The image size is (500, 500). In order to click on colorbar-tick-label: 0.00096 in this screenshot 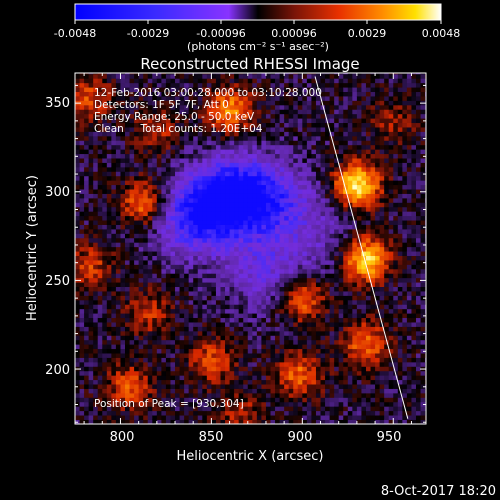, I will do `click(294, 33)`.